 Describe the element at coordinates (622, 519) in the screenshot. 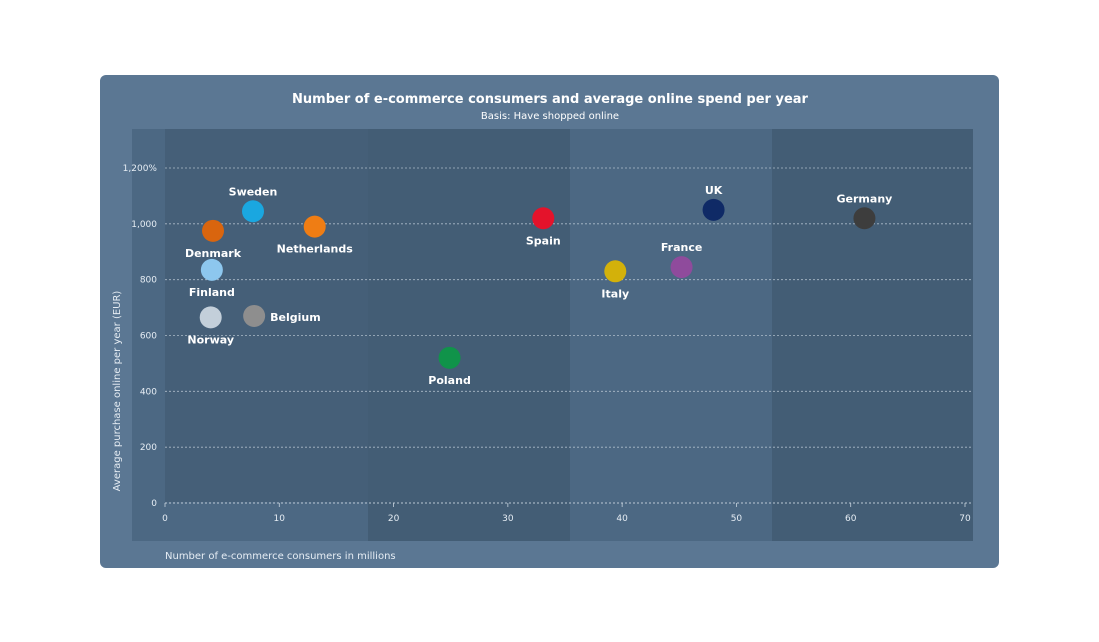

I see `x-tick-label: 40` at that location.